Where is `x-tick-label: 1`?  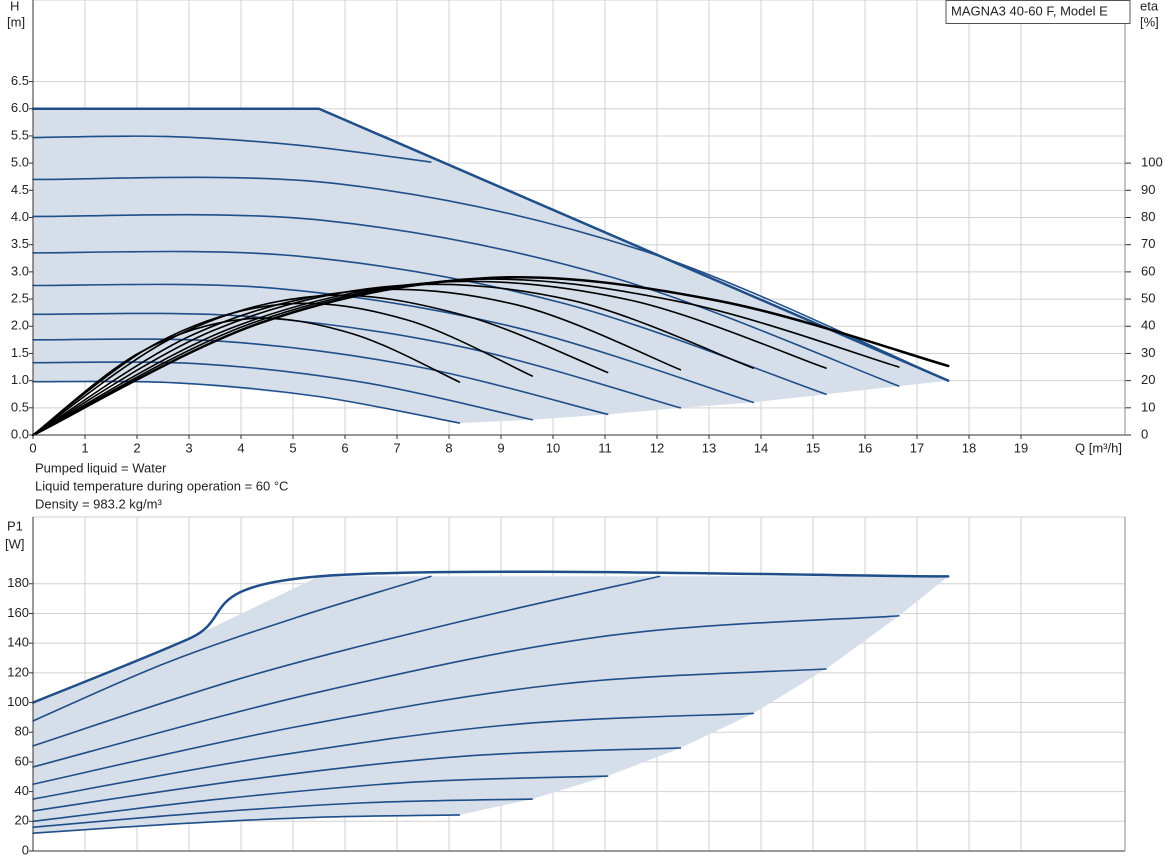
x-tick-label: 1 is located at coordinates (84, 447).